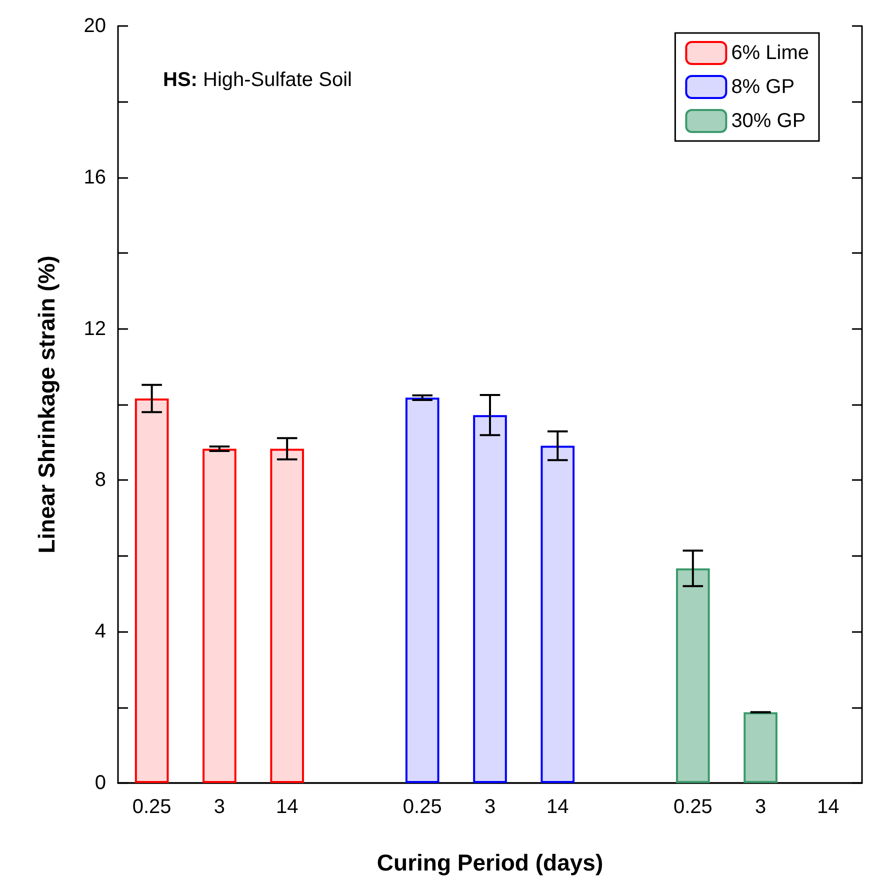 This screenshot has width=872, height=891. What do you see at coordinates (95, 26) in the screenshot?
I see `y-tick-label: 20` at bounding box center [95, 26].